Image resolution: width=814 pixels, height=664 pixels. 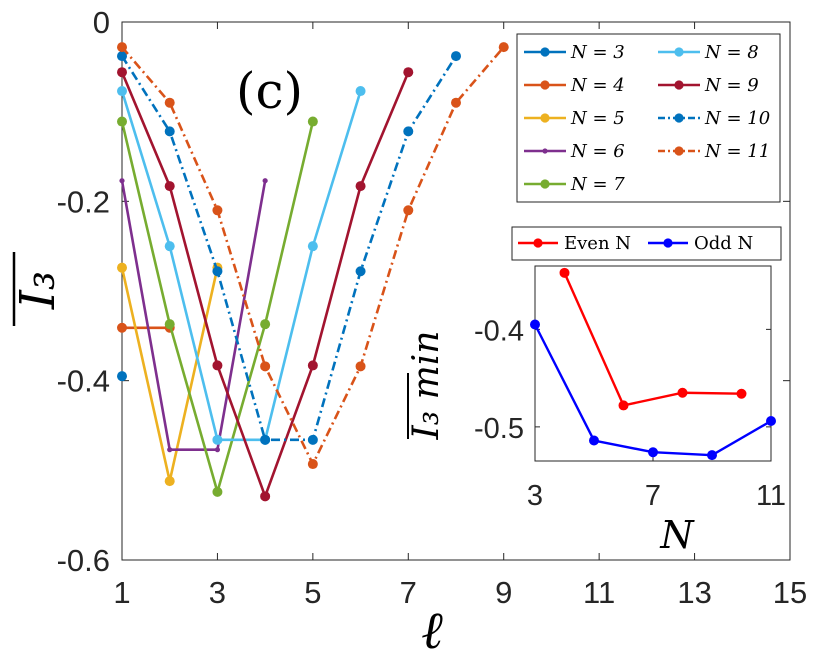 I want to click on main-y-axis-label-group: I₃, so click(x=38, y=289).